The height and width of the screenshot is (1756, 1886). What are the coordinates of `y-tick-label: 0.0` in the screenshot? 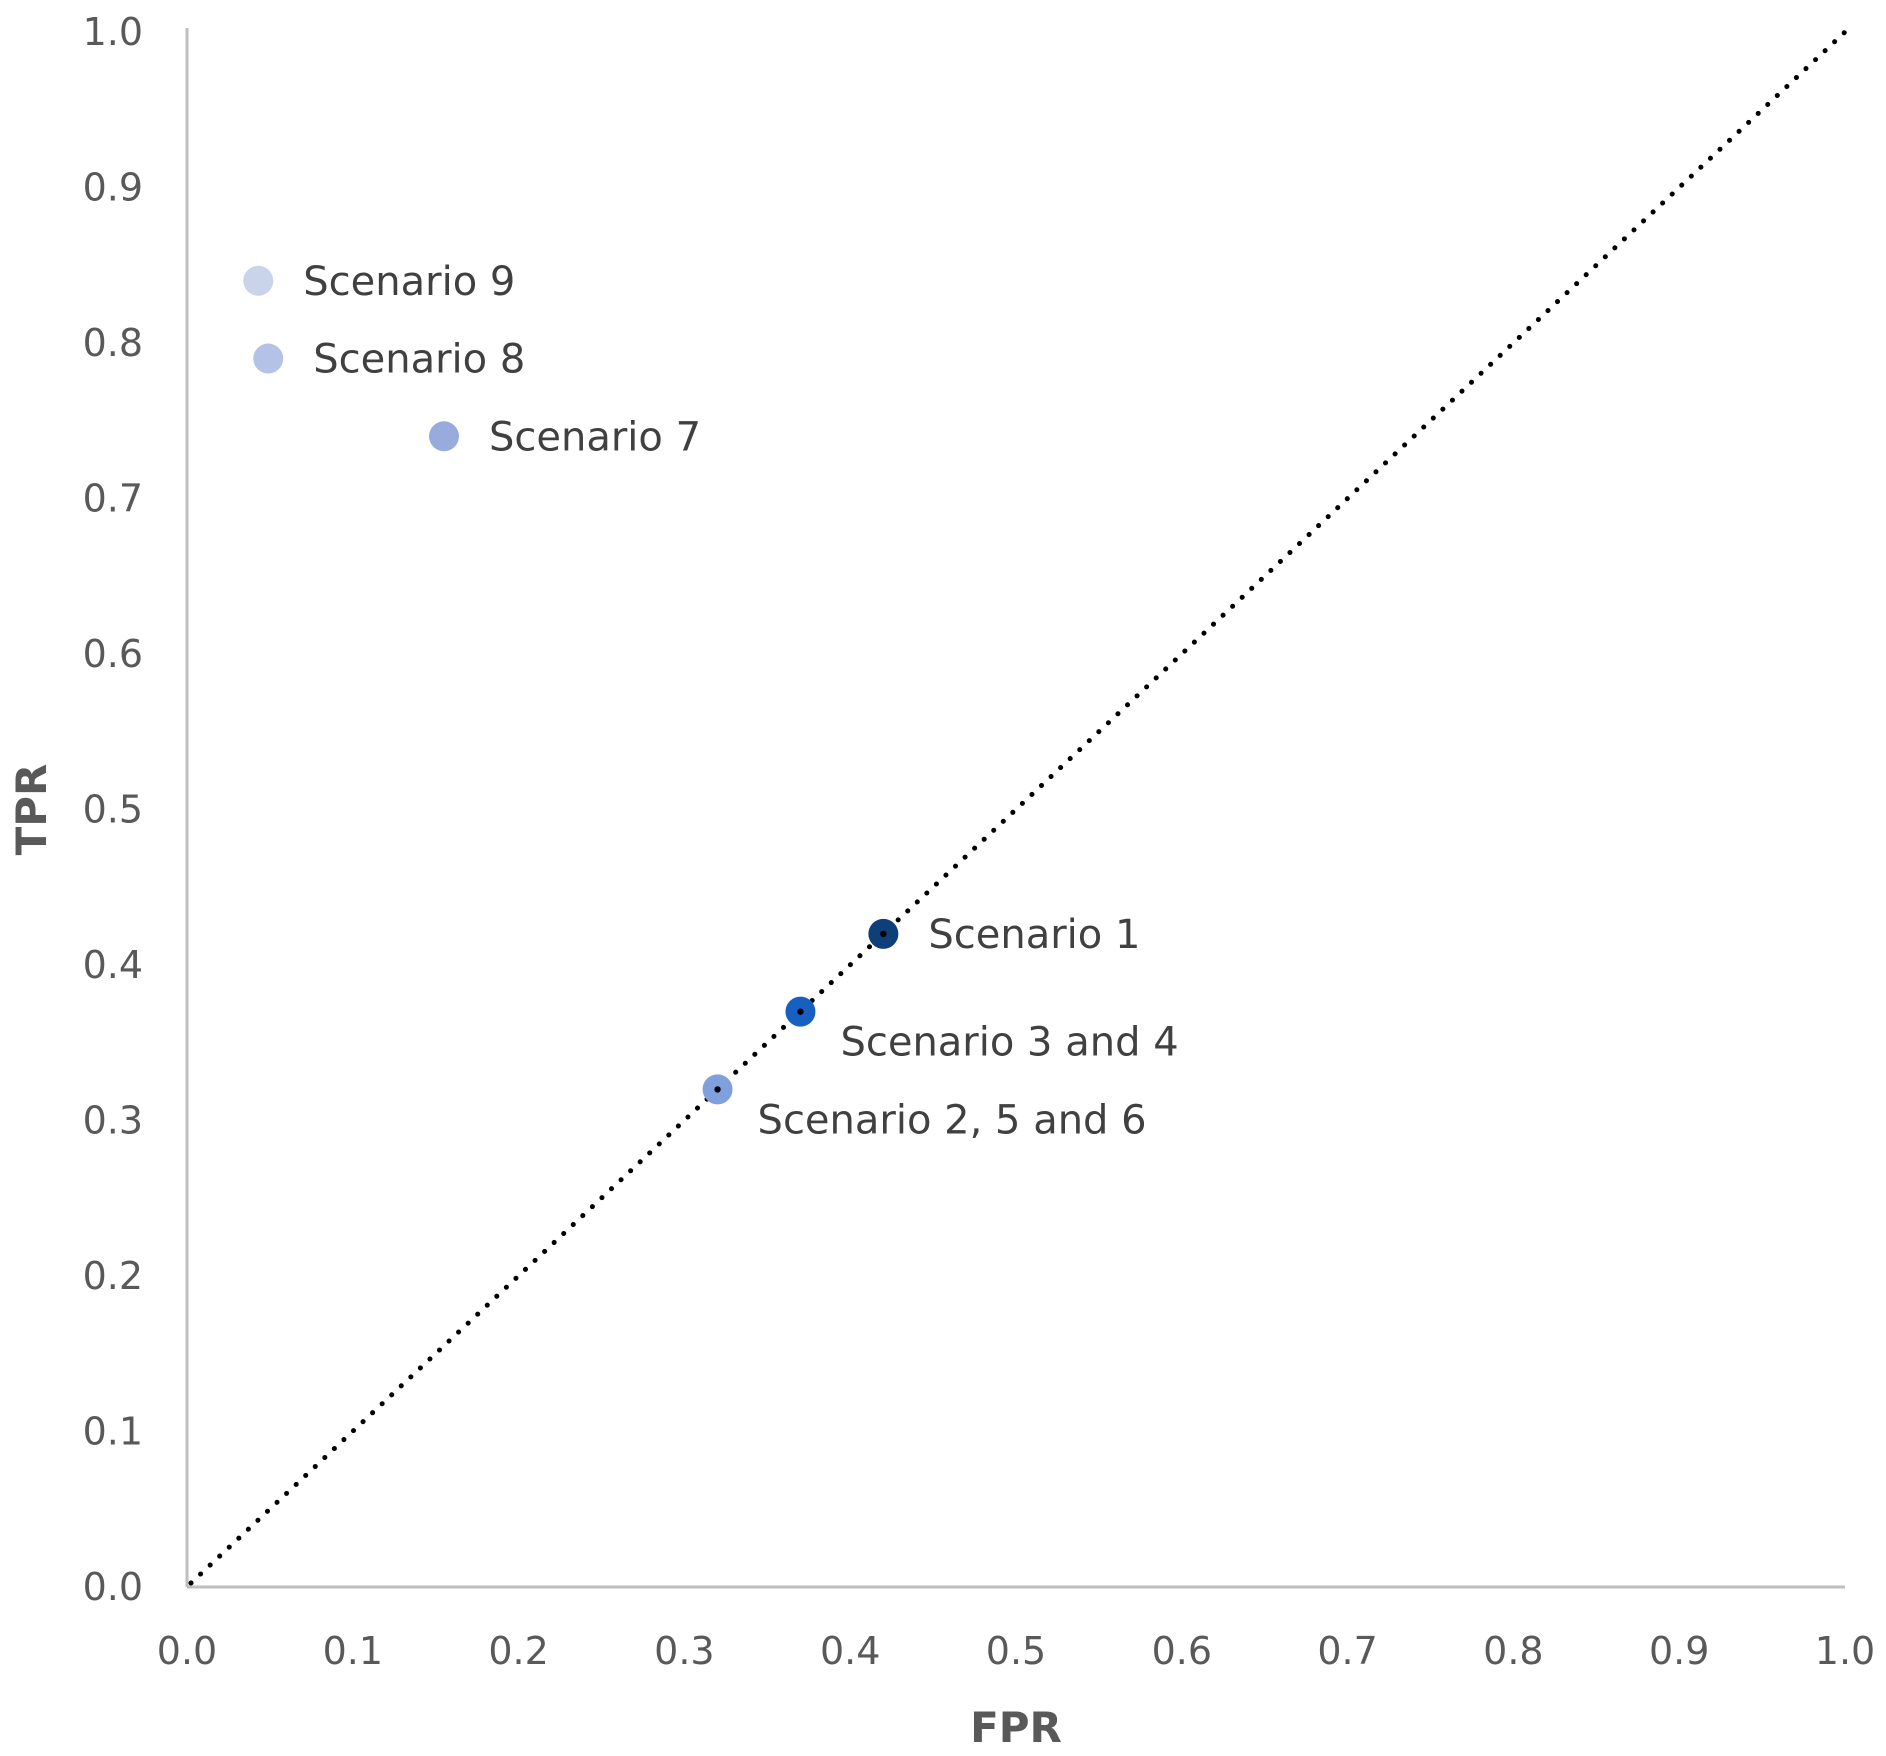 It's located at (113, 1587).